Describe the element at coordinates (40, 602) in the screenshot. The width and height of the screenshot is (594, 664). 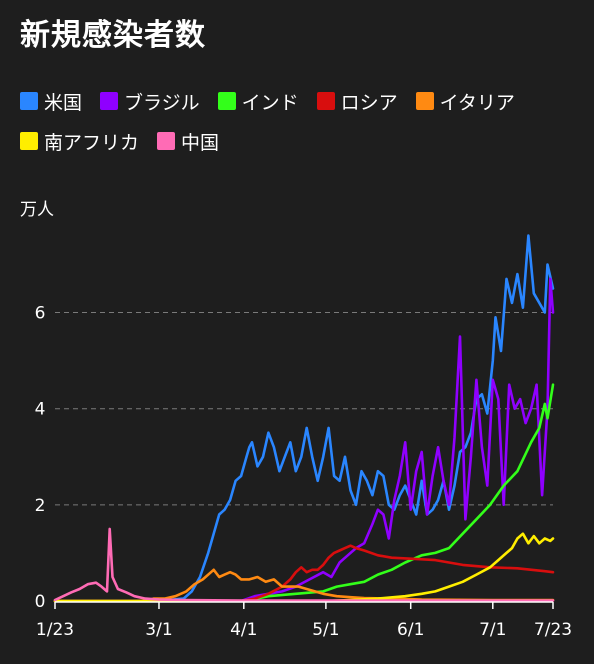
I see `y-tick-label: 0` at that location.